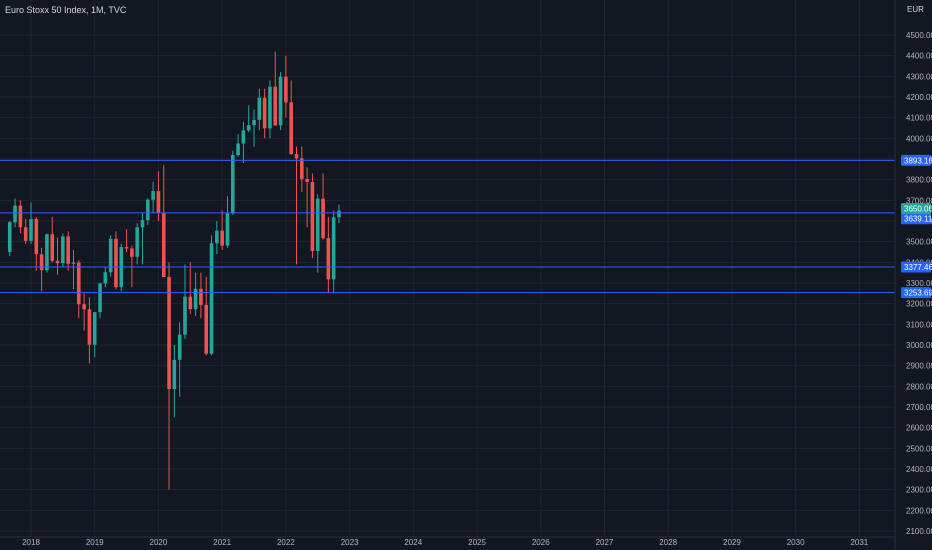  What do you see at coordinates (919, 97) in the screenshot?
I see `y-tick-label: 4200.00` at bounding box center [919, 97].